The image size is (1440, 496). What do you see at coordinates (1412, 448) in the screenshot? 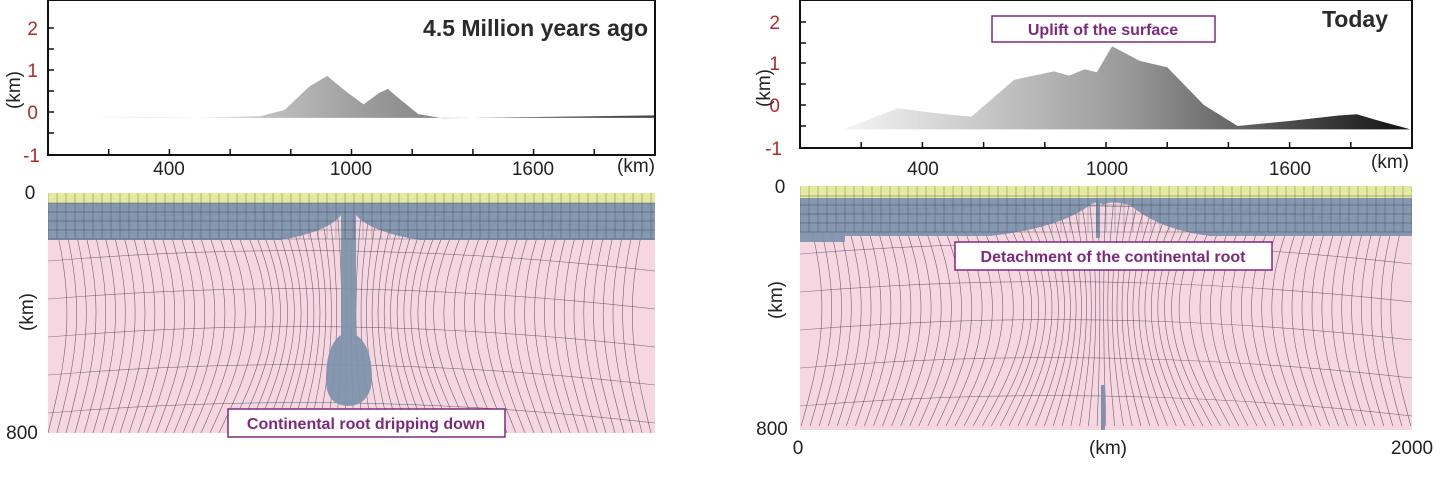
I see `x-tick: 2000` at bounding box center [1412, 448].